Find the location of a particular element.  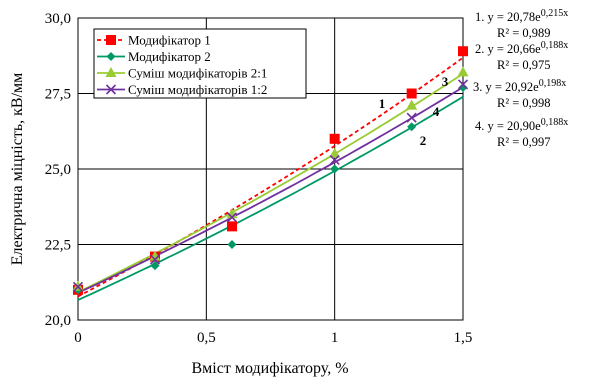

legend-label: Модифікатор 1 is located at coordinates (169, 40).